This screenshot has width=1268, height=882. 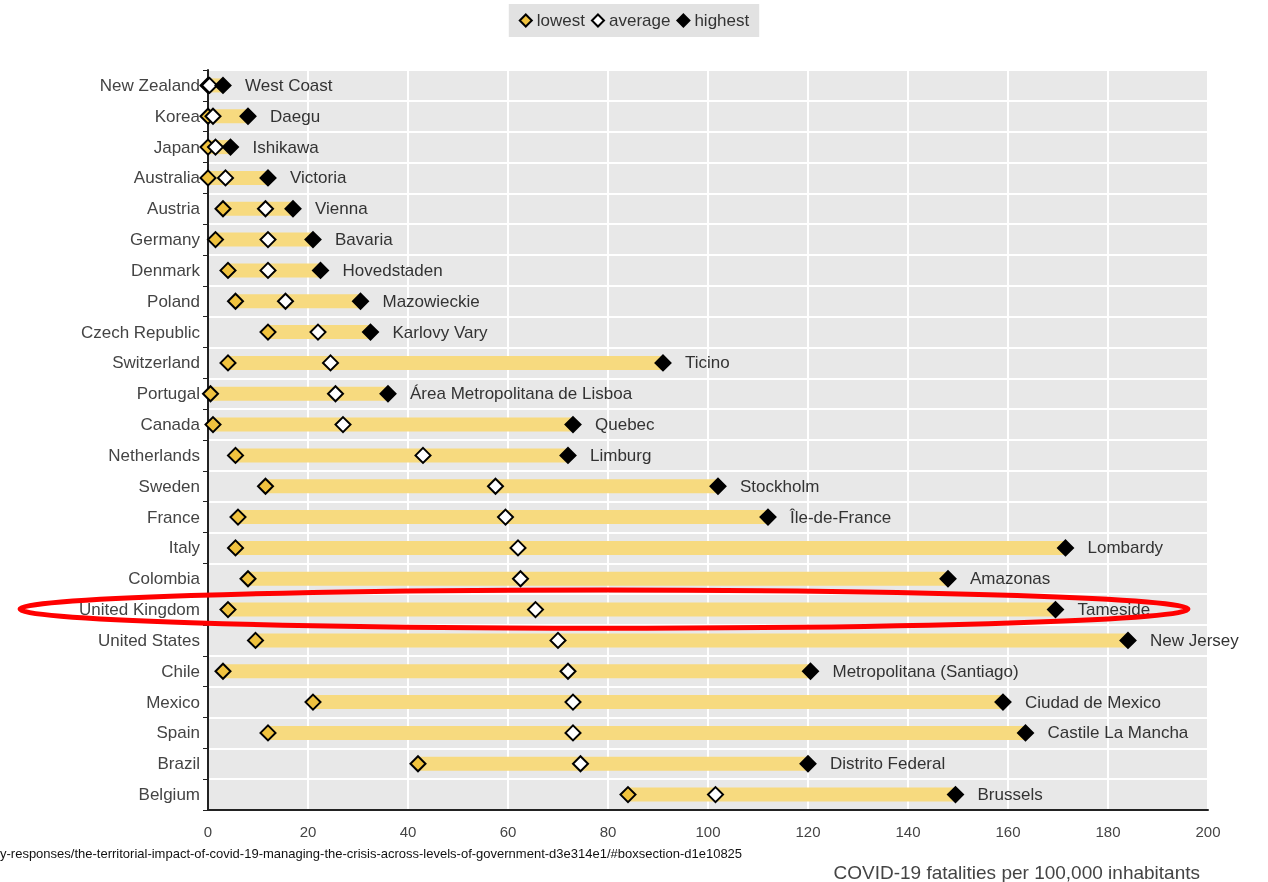 I want to click on annotation: Metropolitana (Santiago), so click(x=925, y=671).